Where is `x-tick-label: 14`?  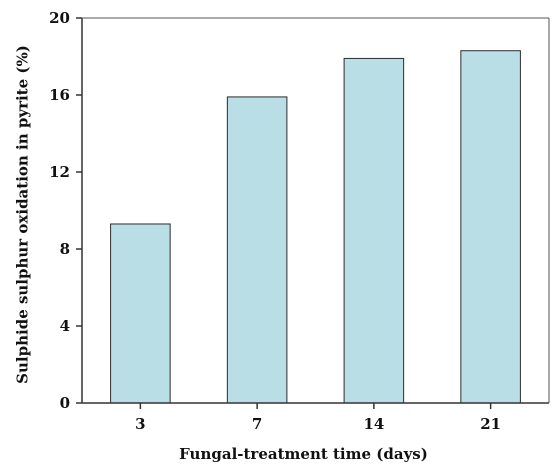 x-tick-label: 14 is located at coordinates (373, 424).